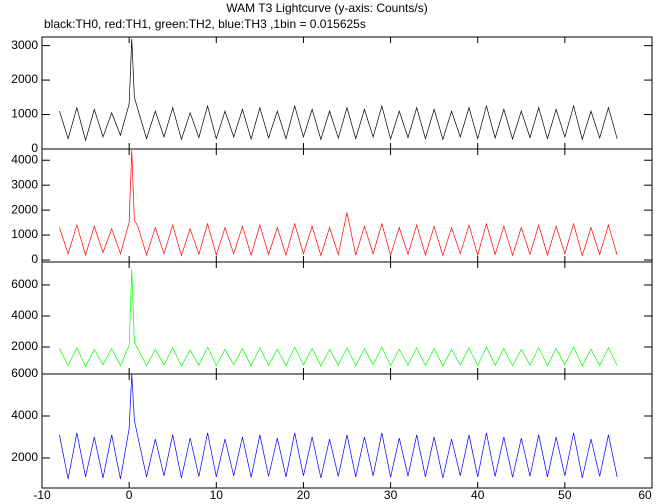  I want to click on x-tick-label: 10, so click(217, 495).